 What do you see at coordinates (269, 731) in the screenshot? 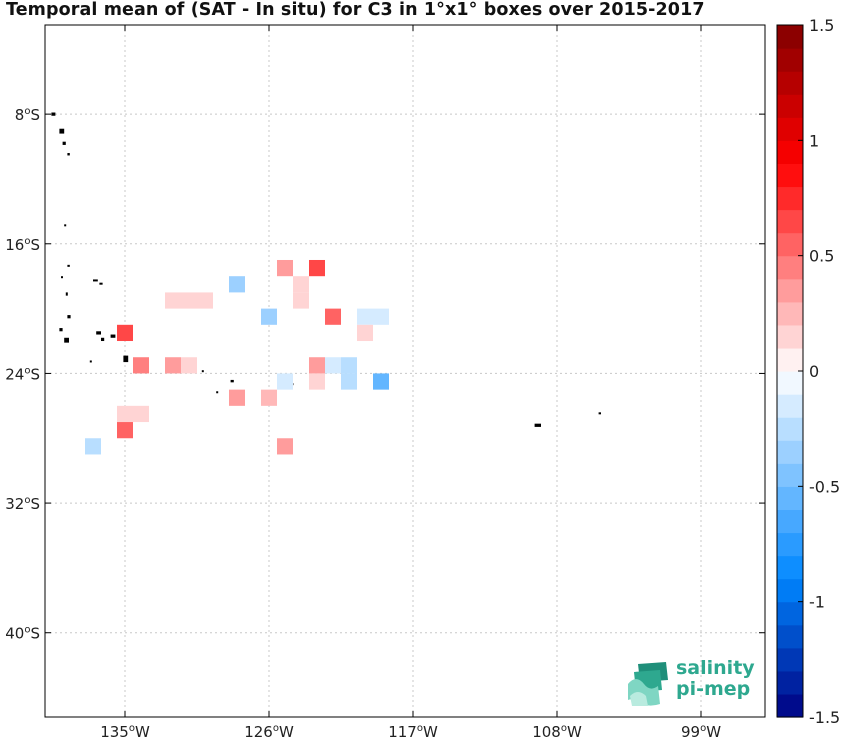
I see `tick-label: 126oW` at bounding box center [269, 731].